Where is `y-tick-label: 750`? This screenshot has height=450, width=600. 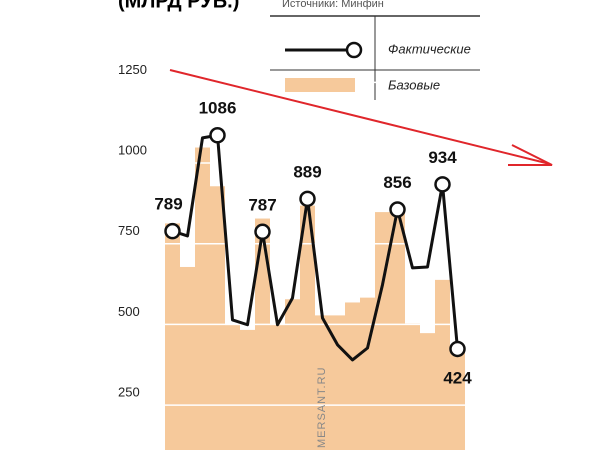
y-tick-label: 750 is located at coordinates (129, 230).